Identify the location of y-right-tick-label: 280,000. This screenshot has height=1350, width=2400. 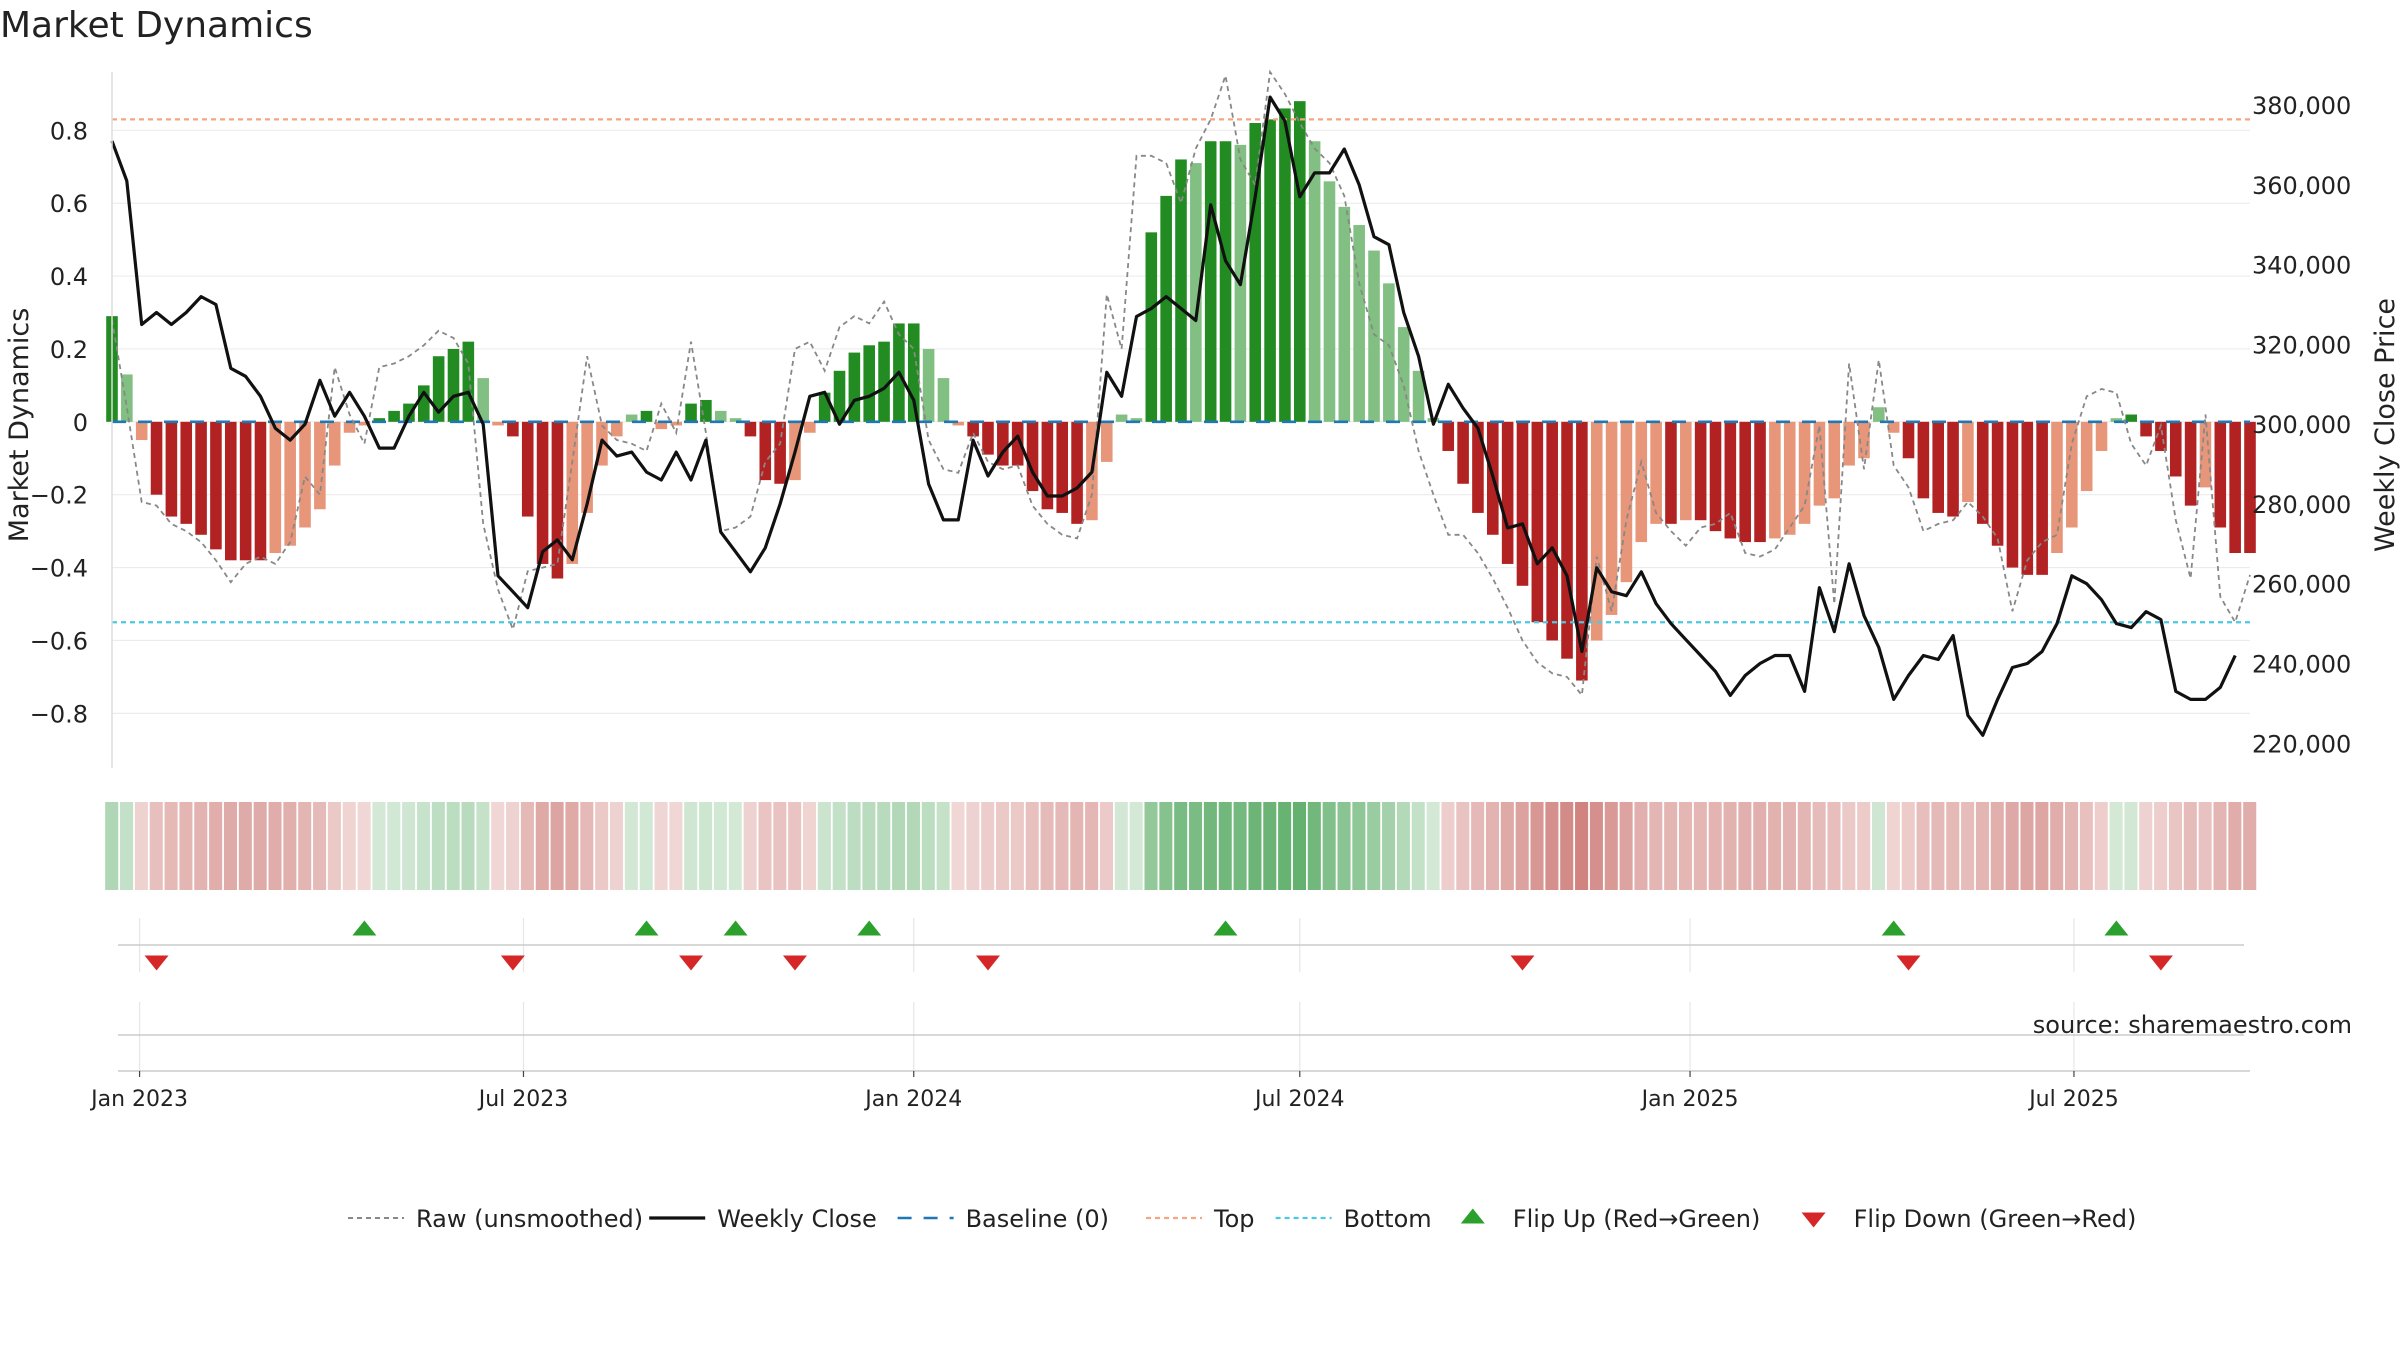
(2301, 505).